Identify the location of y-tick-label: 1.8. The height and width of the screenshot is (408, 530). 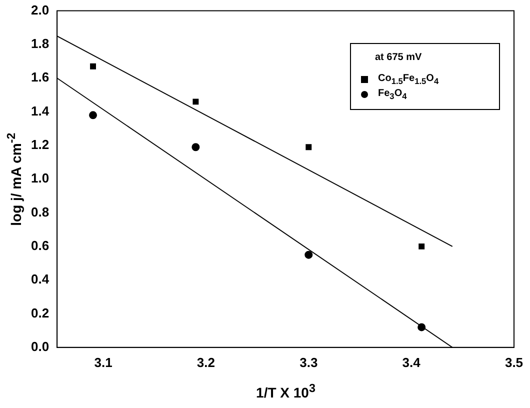
(40, 44).